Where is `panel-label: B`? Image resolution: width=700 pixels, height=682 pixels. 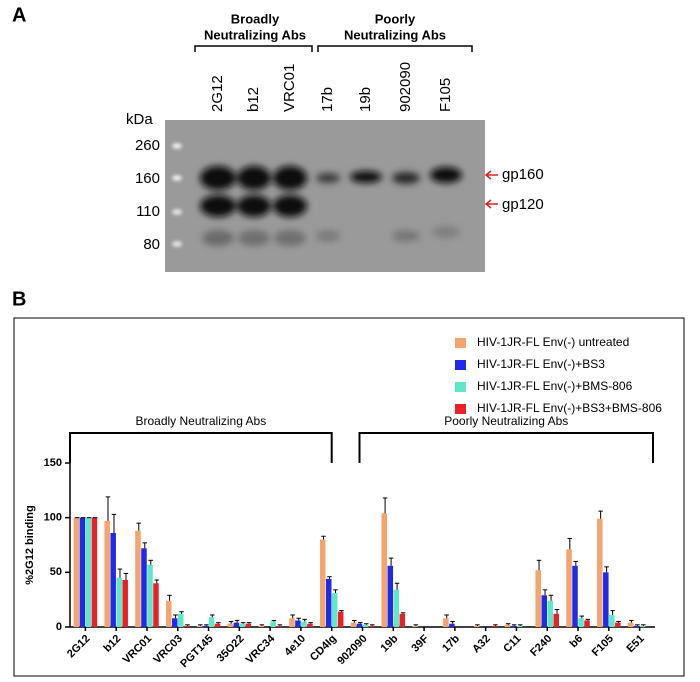
panel-label: B is located at coordinates (19, 299).